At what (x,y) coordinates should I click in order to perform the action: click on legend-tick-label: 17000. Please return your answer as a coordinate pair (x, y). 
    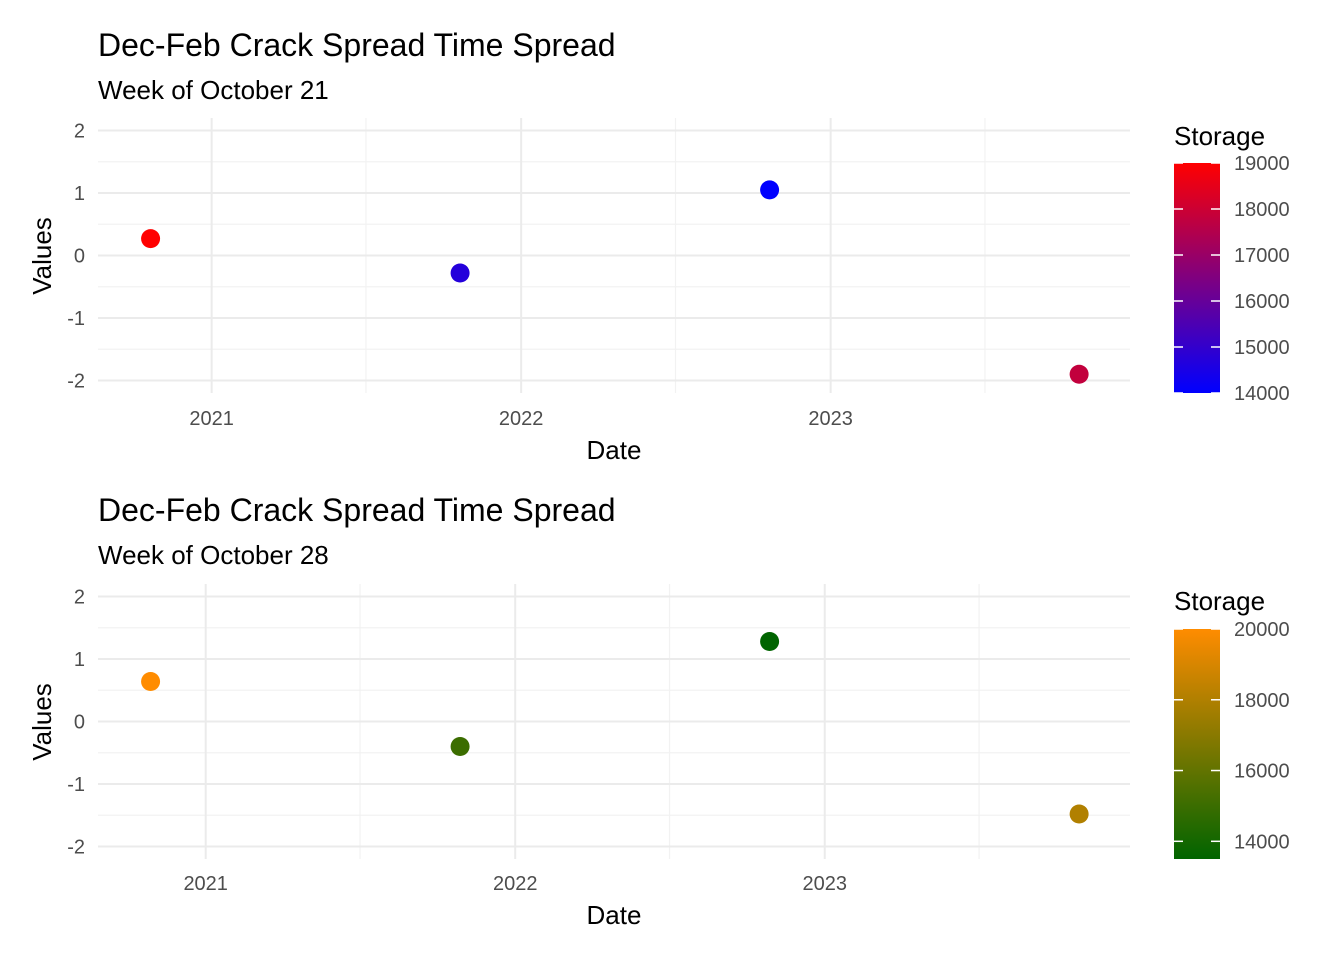
    Looking at the image, I should click on (1262, 256).